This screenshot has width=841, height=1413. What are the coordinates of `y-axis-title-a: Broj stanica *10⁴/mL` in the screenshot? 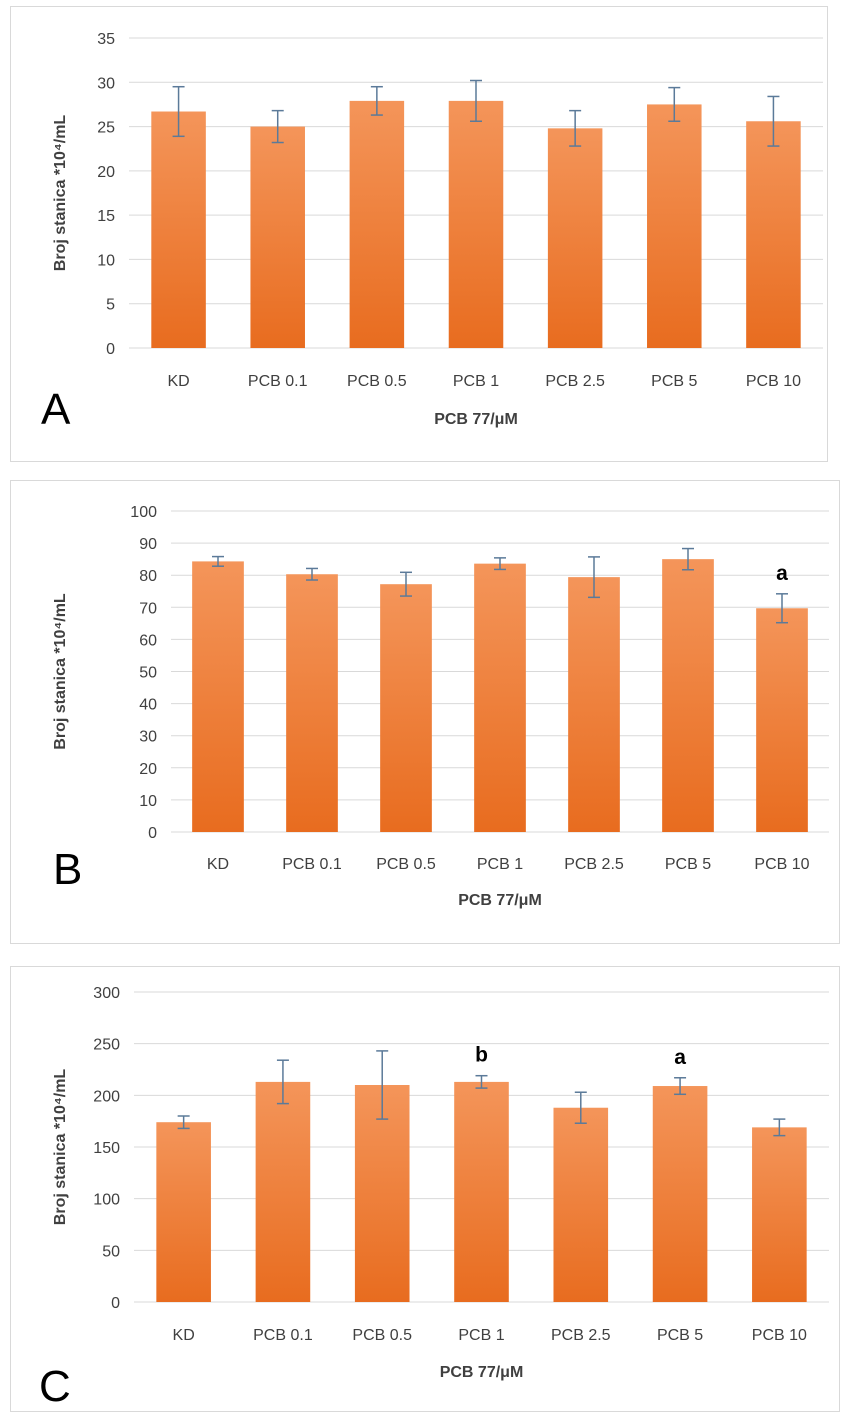 It's located at (60, 193).